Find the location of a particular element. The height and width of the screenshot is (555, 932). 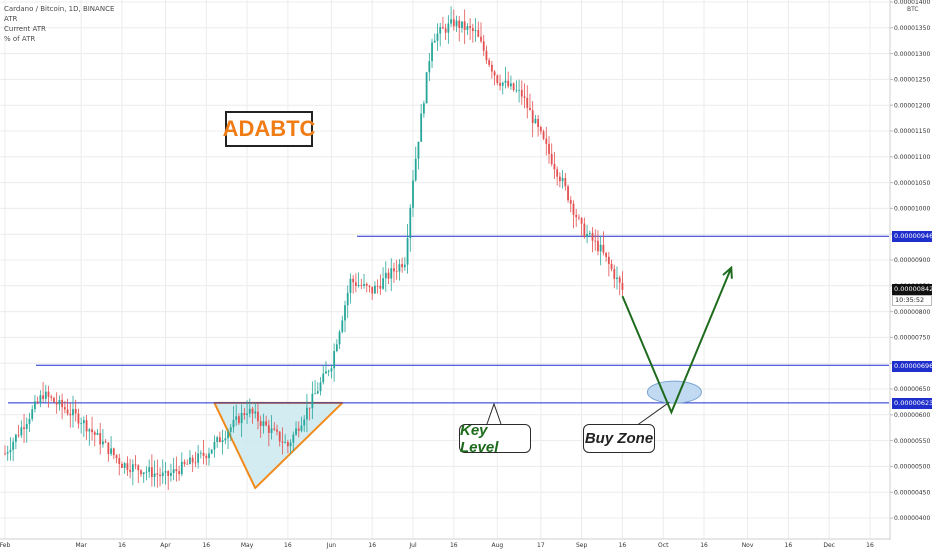

time-tick-label: Jun is located at coordinates (331, 545).